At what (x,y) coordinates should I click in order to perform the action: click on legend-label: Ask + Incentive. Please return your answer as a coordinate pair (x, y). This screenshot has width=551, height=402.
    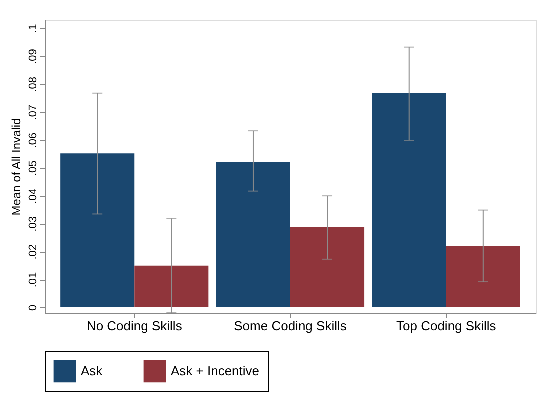
    Looking at the image, I should click on (215, 370).